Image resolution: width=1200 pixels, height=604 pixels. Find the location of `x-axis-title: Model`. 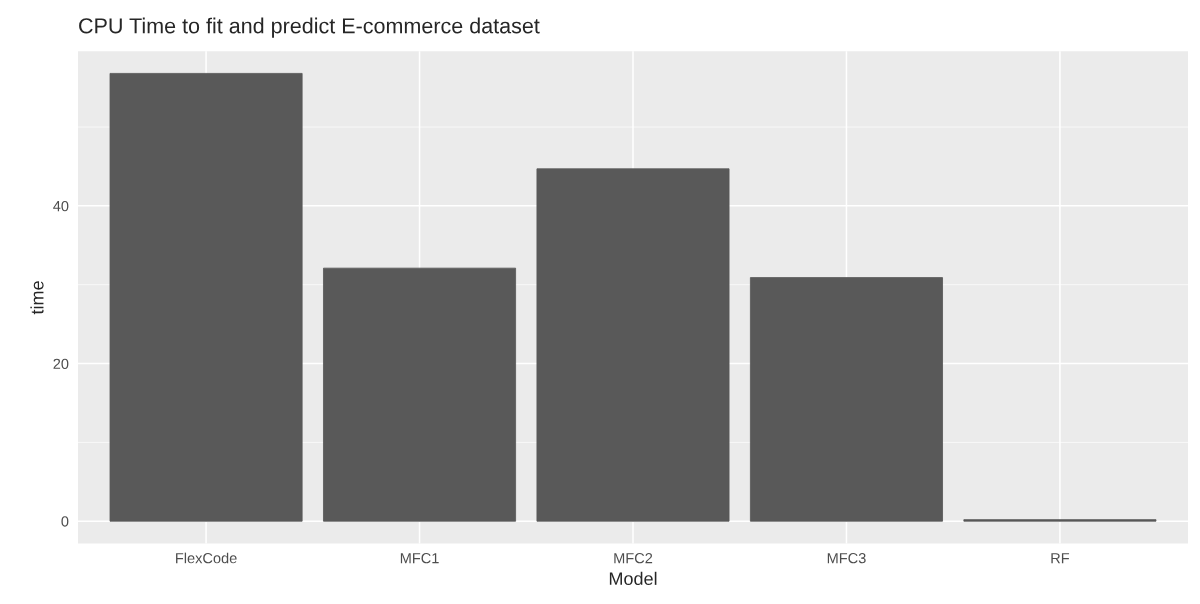

x-axis-title: Model is located at coordinates (633, 578).